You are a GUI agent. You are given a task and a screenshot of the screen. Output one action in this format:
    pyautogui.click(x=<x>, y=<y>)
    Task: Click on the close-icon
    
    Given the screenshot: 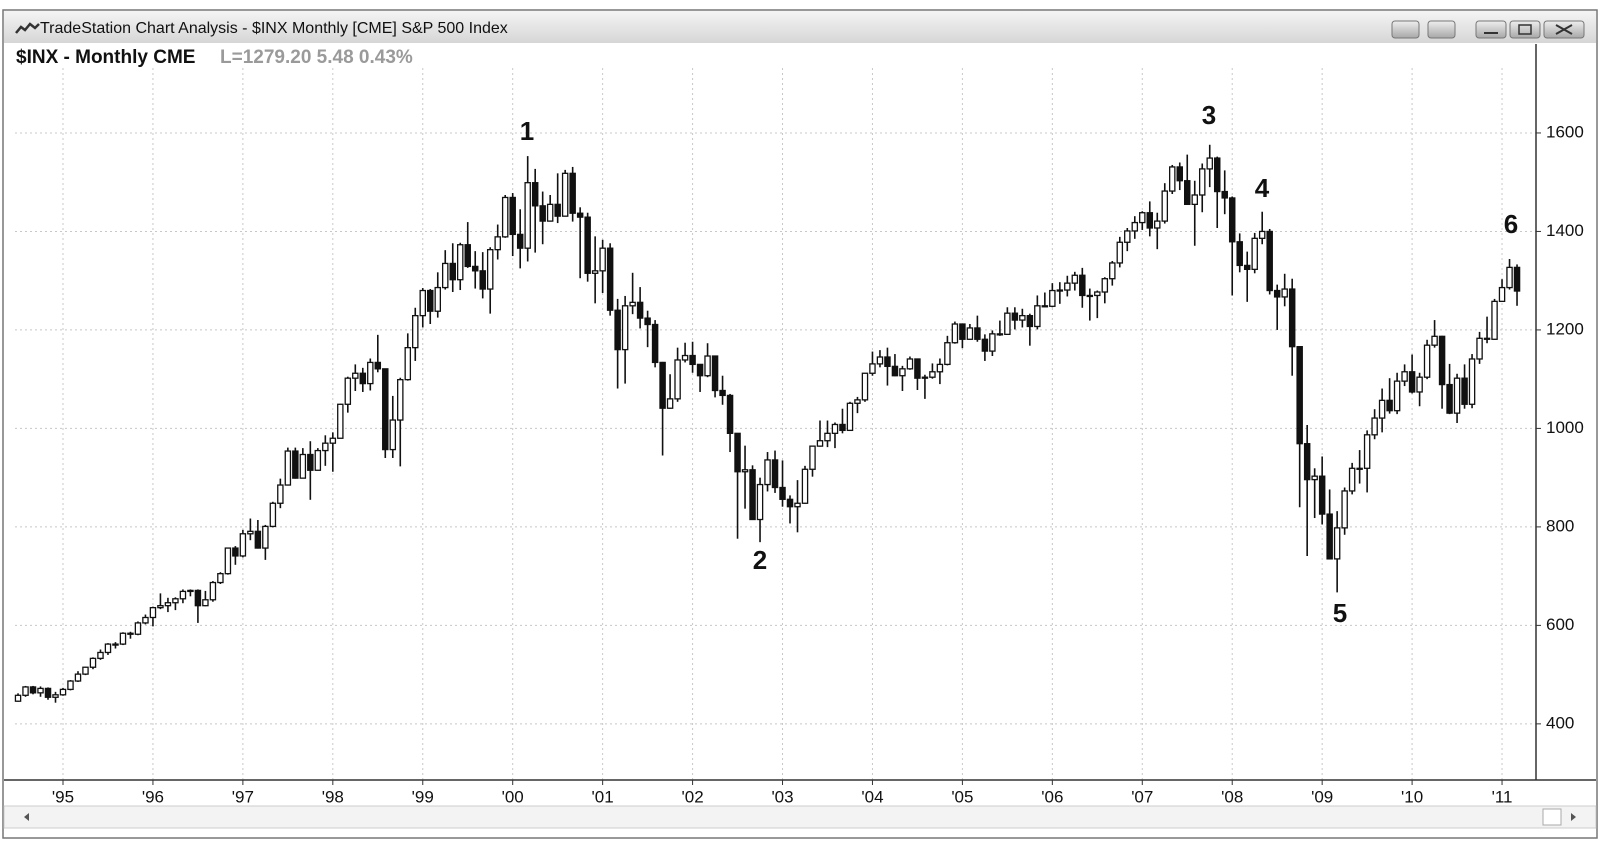 What is the action you would take?
    pyautogui.click(x=1564, y=29)
    